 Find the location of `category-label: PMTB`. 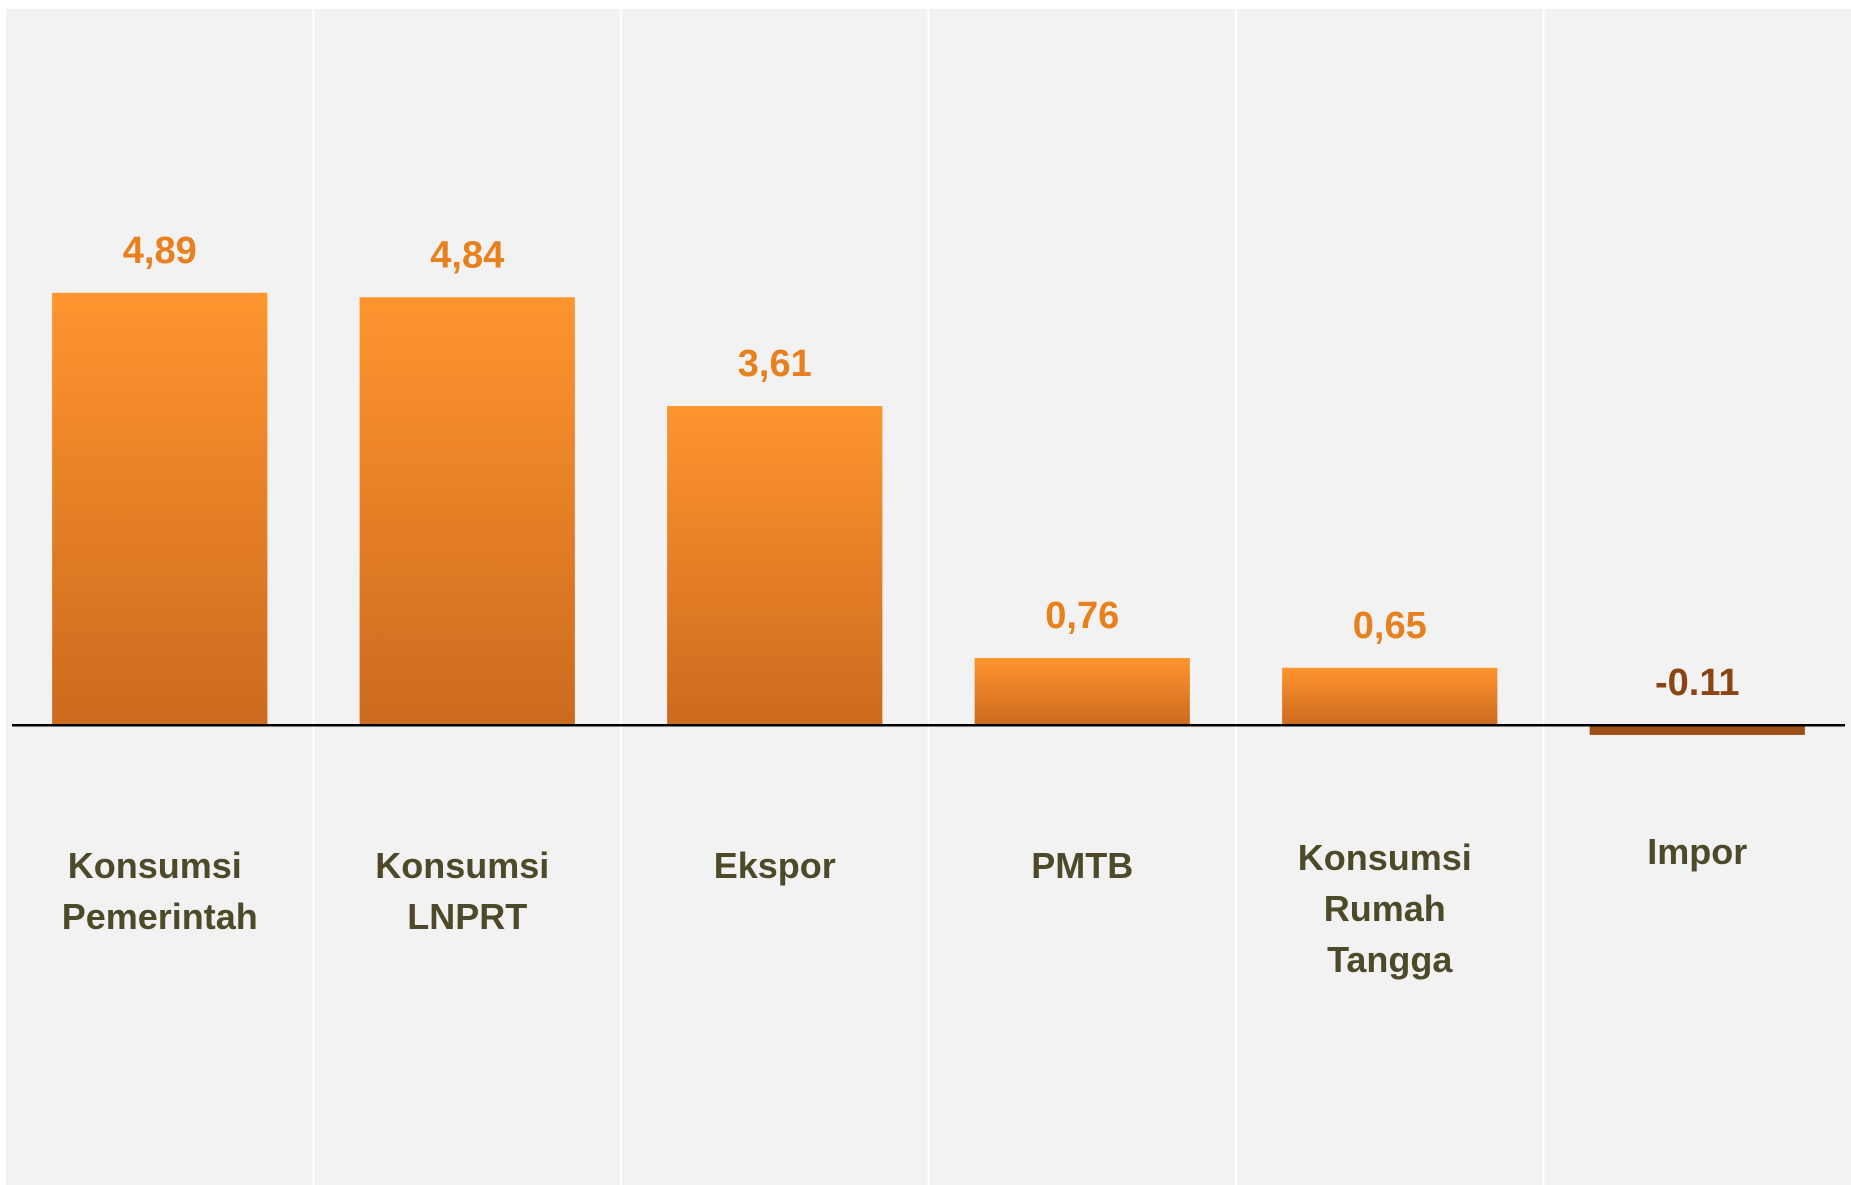

category-label: PMTB is located at coordinates (1082, 865).